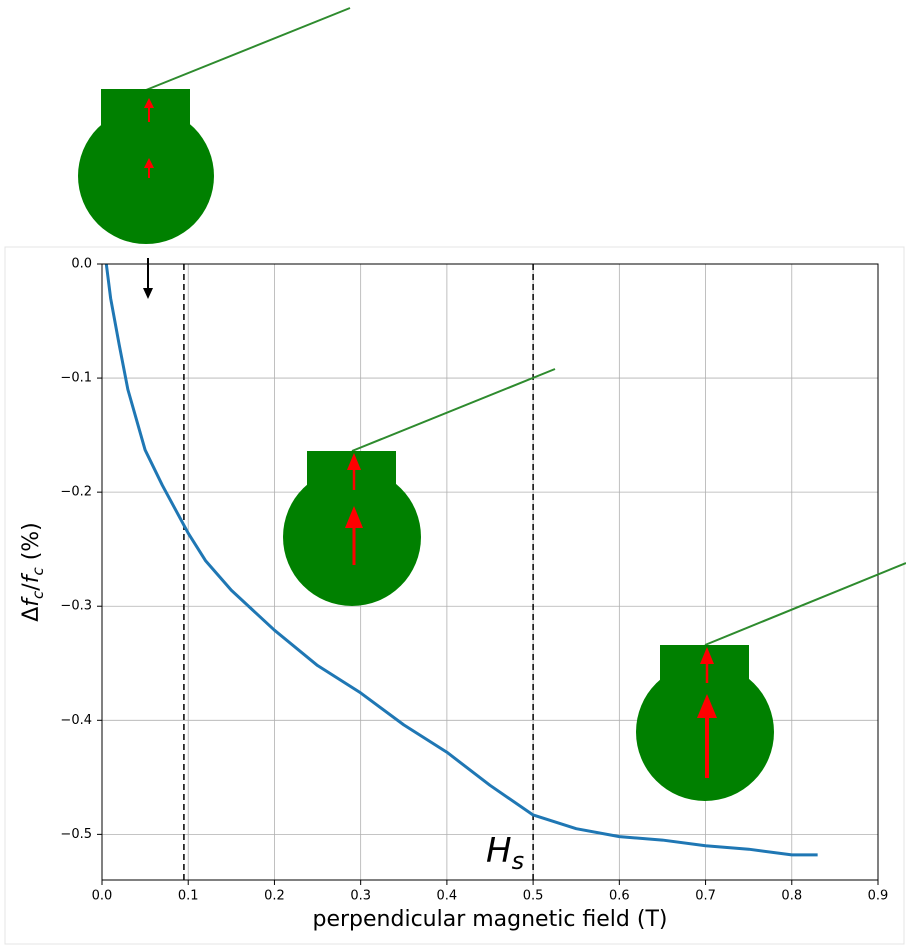 This screenshot has height=946, width=906. What do you see at coordinates (533, 896) in the screenshot?
I see `x-tick-label: 0.5` at bounding box center [533, 896].